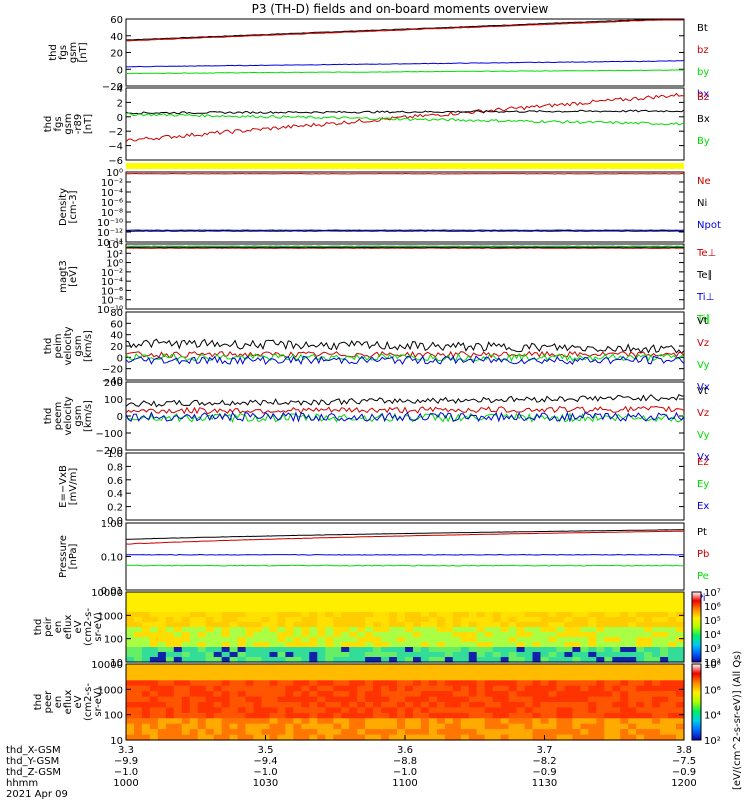 The height and width of the screenshot is (800, 750). Describe the element at coordinates (265, 772) in the screenshot. I see `x-row-value: −1.0` at that location.